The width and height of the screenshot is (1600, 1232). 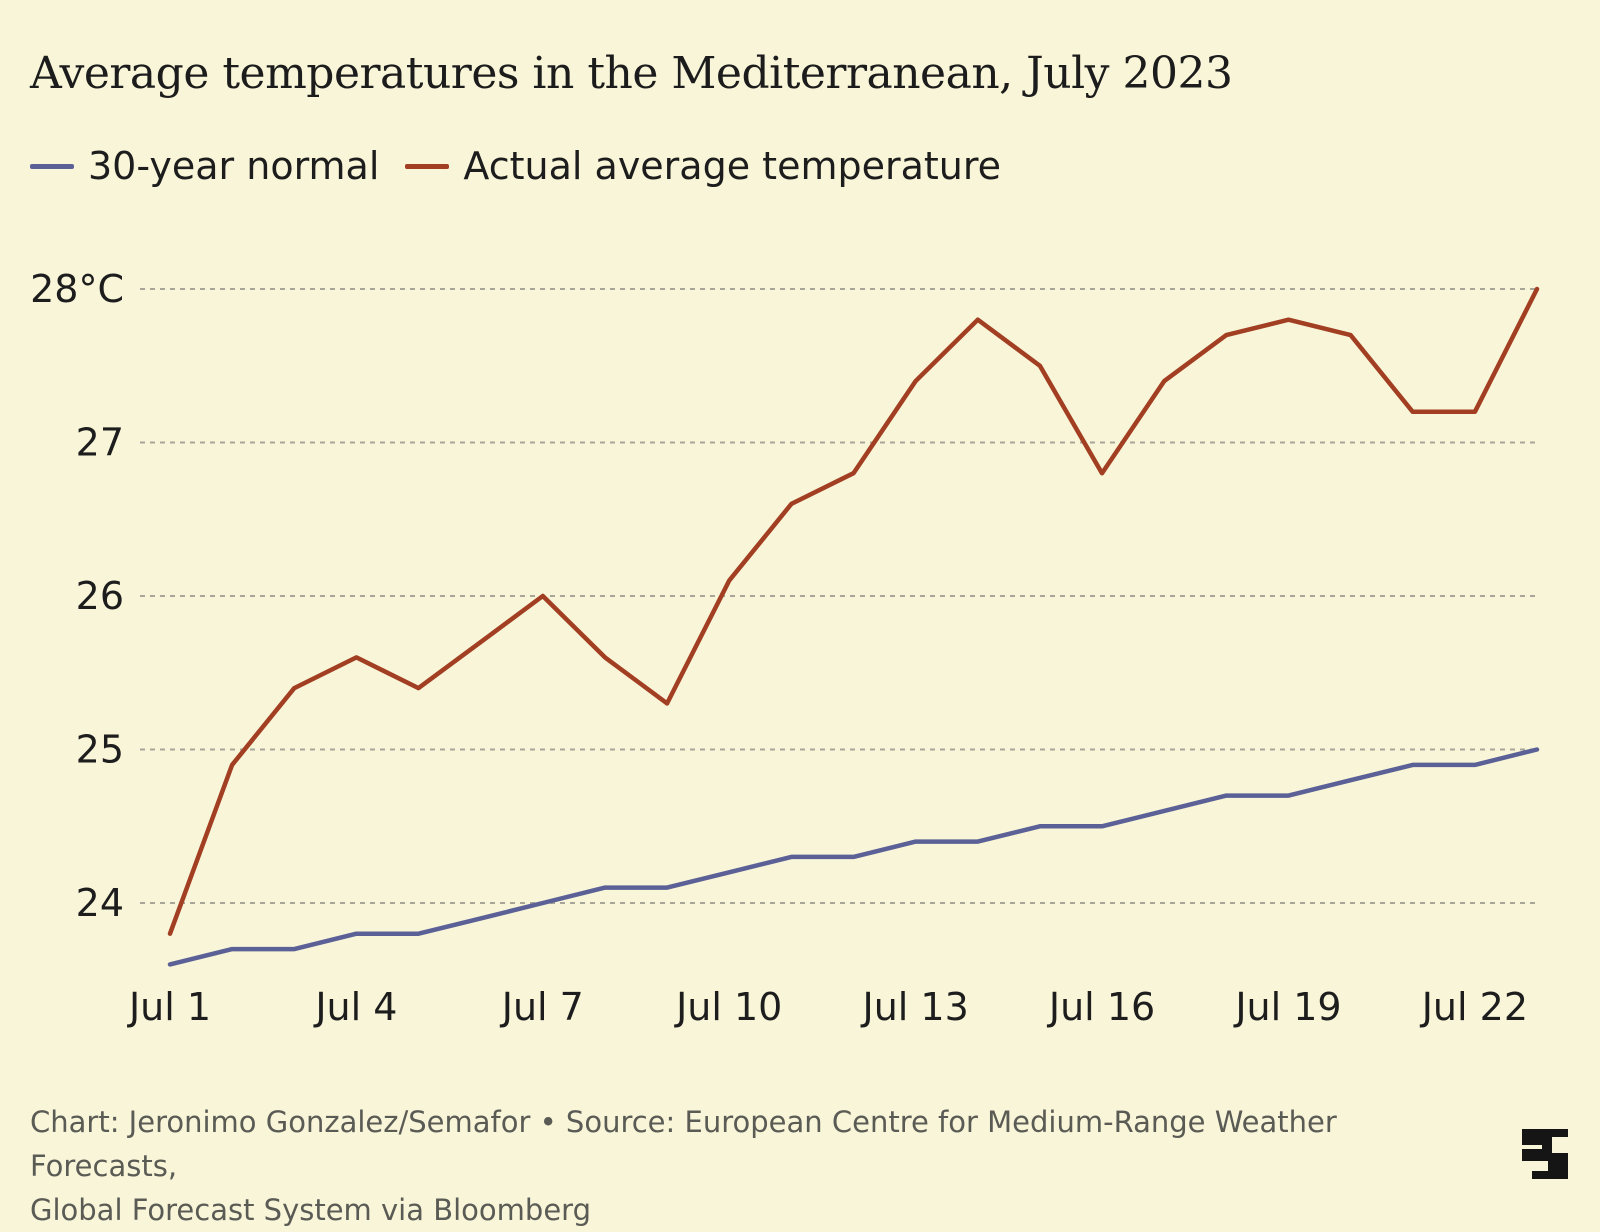 I want to click on legend-item-normal: 30-year normal, so click(x=204, y=166).